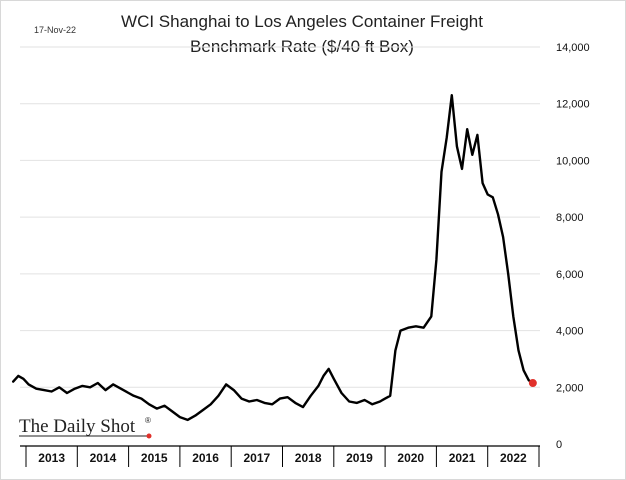  I want to click on latest-value-marker, so click(532, 383).